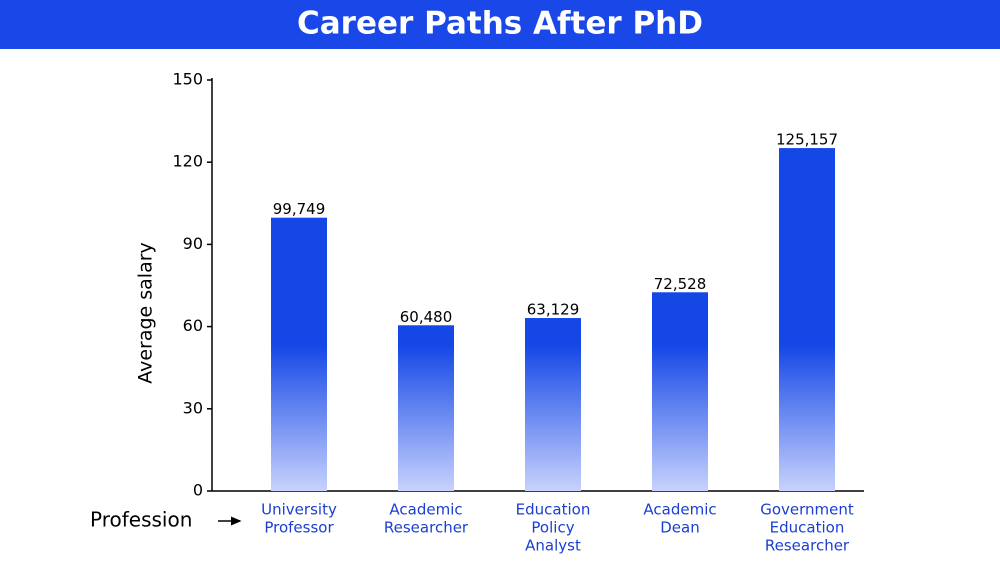 This screenshot has height=576, width=1000. What do you see at coordinates (299, 209) in the screenshot?
I see `value-label: 99,749` at bounding box center [299, 209].